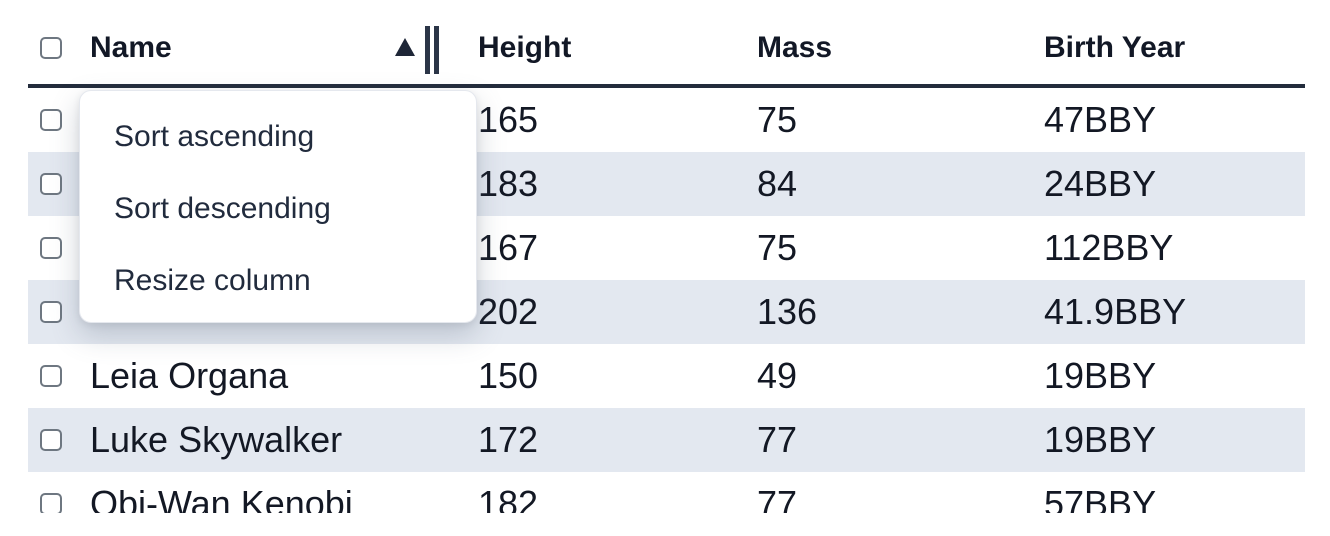  I want to click on table-row: 165 75 47BBY, so click(666, 120).